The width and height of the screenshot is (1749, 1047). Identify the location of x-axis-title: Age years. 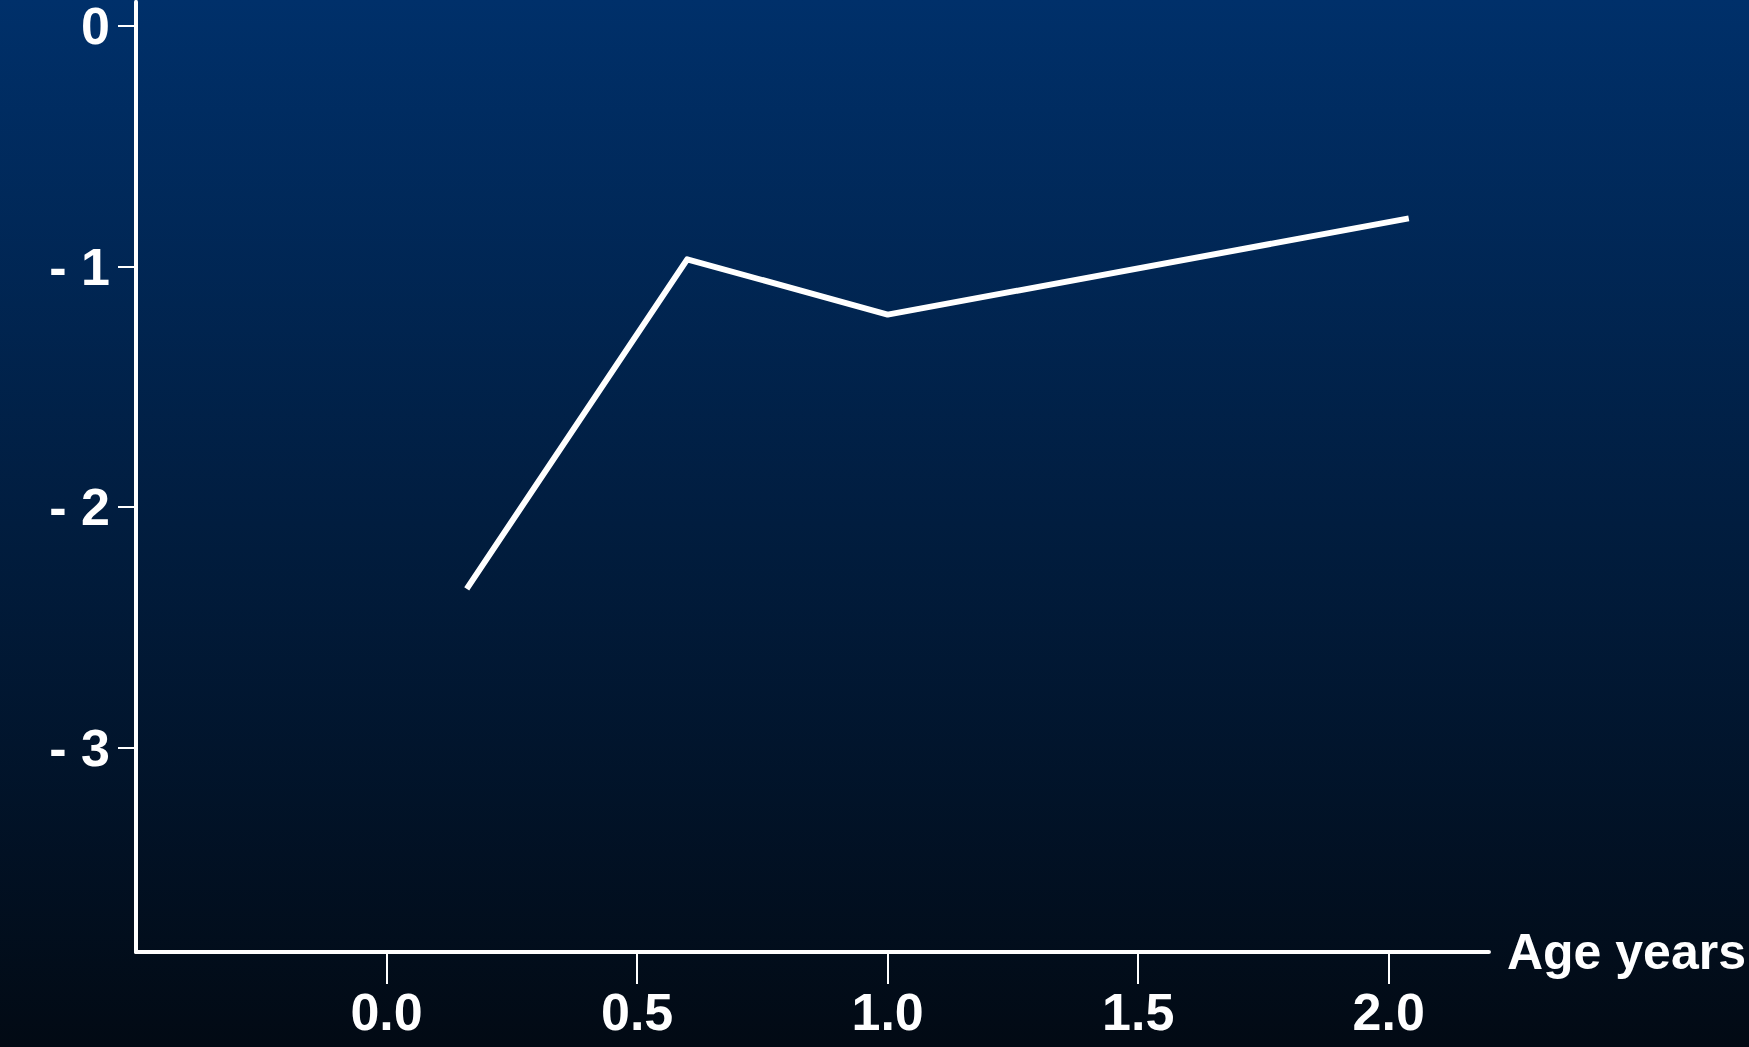
(1626, 952).